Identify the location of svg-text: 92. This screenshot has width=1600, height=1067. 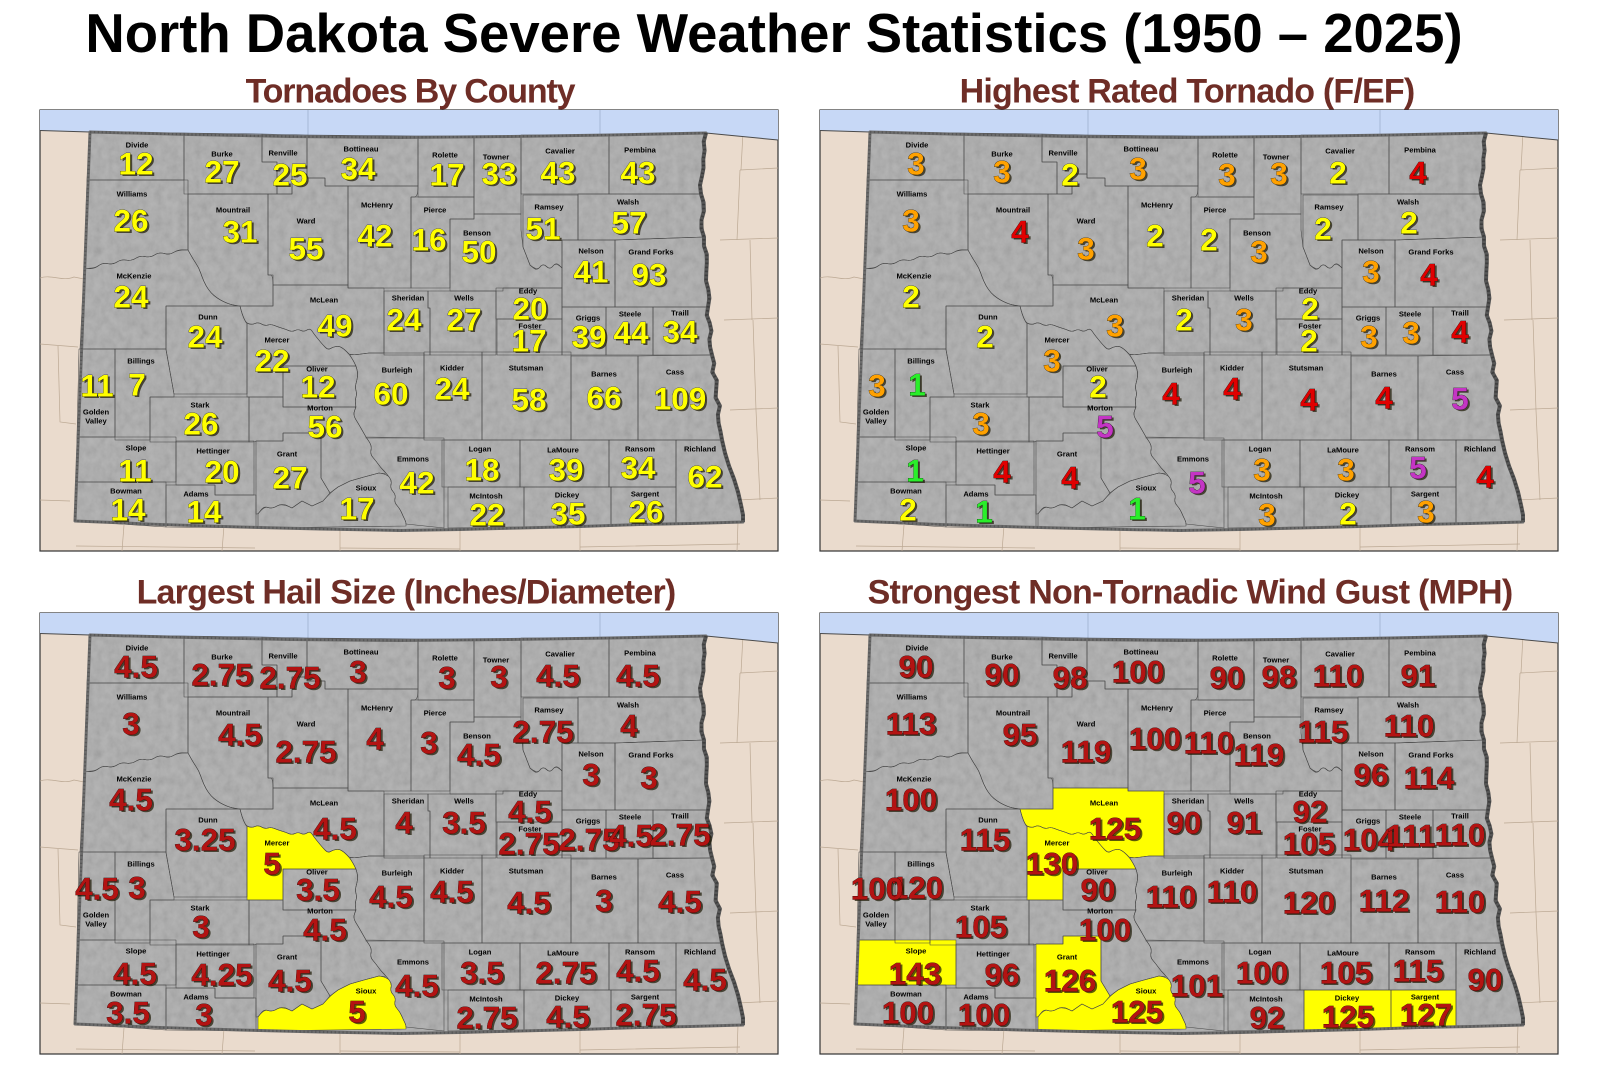
(1266, 1017).